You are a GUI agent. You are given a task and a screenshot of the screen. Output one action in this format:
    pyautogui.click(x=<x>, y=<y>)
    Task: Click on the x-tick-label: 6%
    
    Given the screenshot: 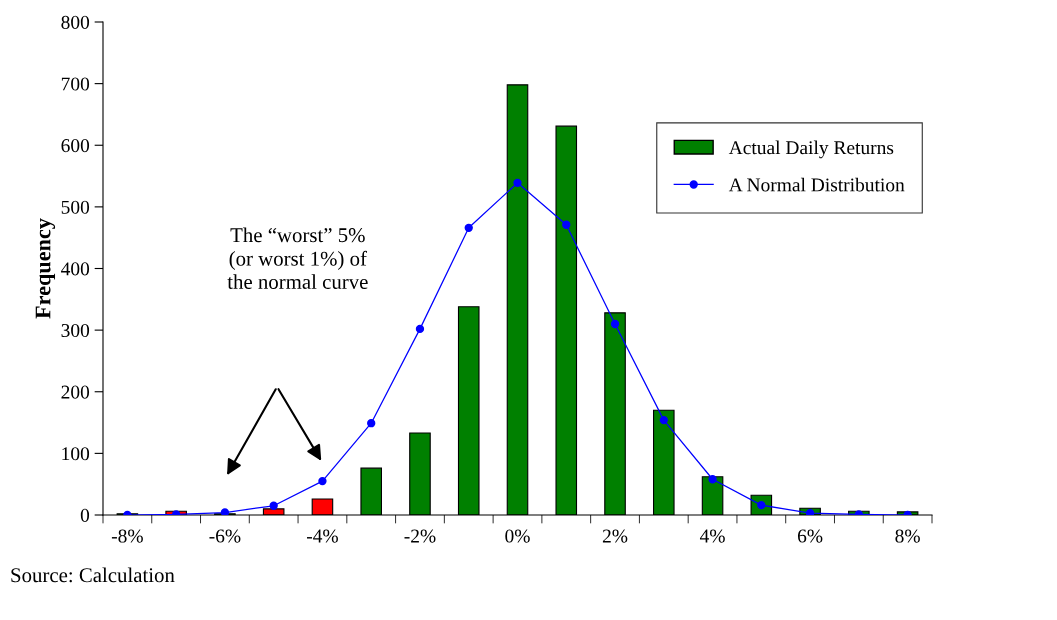 What is the action you would take?
    pyautogui.click(x=810, y=536)
    